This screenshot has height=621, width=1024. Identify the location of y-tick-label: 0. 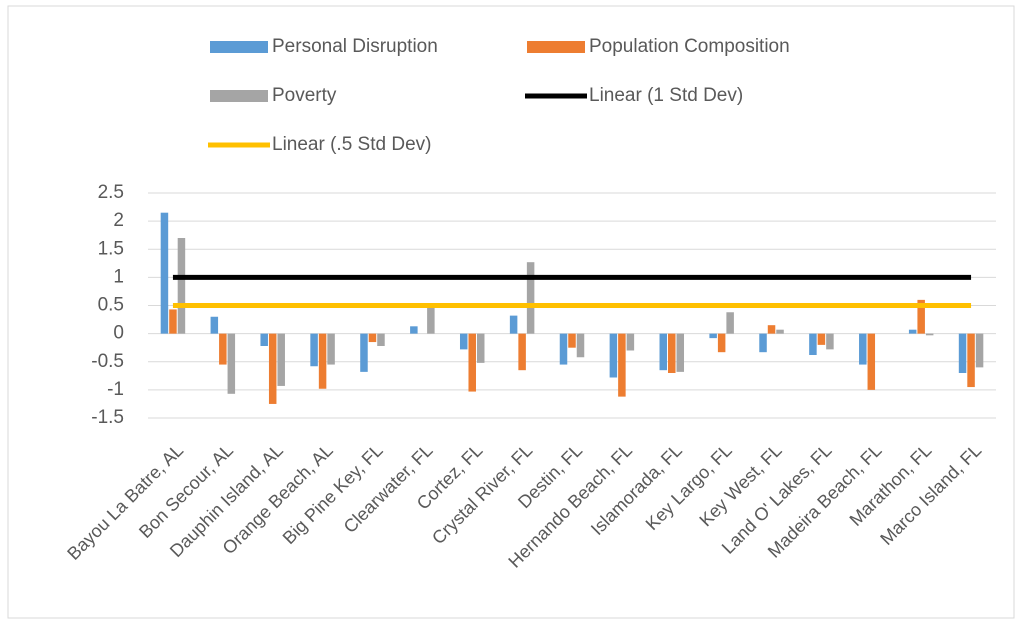
(118, 333).